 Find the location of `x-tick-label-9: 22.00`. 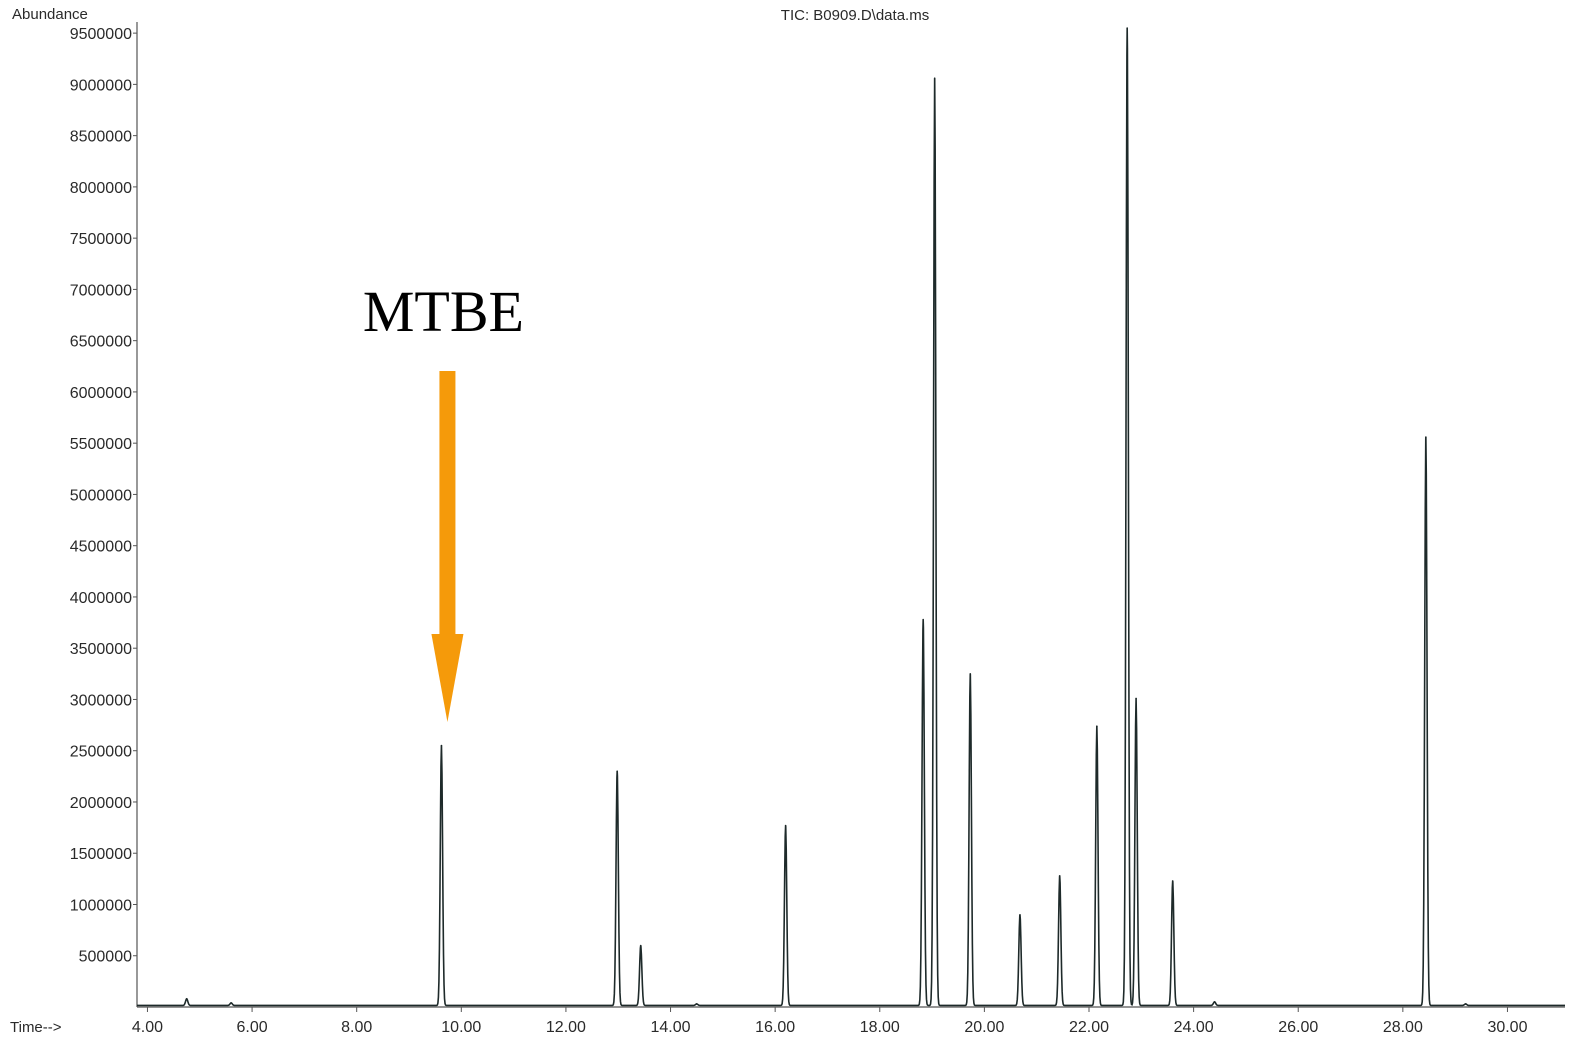

x-tick-label-9: 22.00 is located at coordinates (1089, 1027).